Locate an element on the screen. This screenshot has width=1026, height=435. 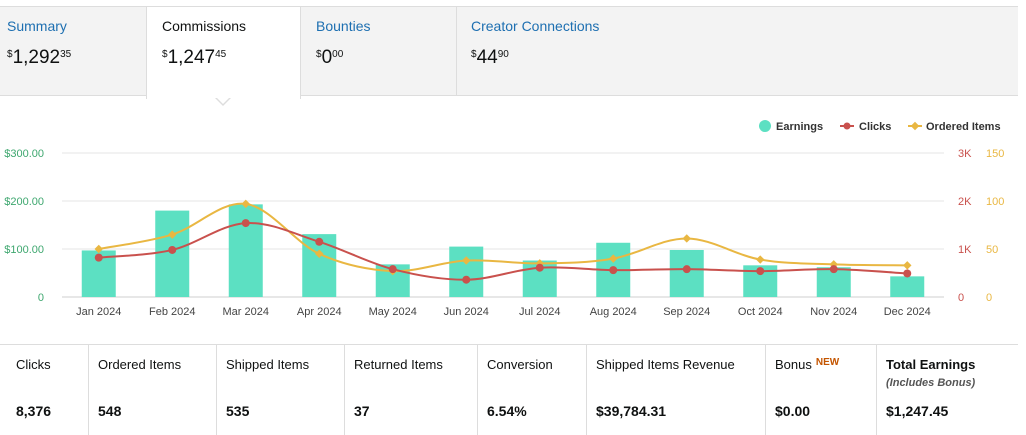
legend-ordered-label: Ordered Items is located at coordinates (963, 127).